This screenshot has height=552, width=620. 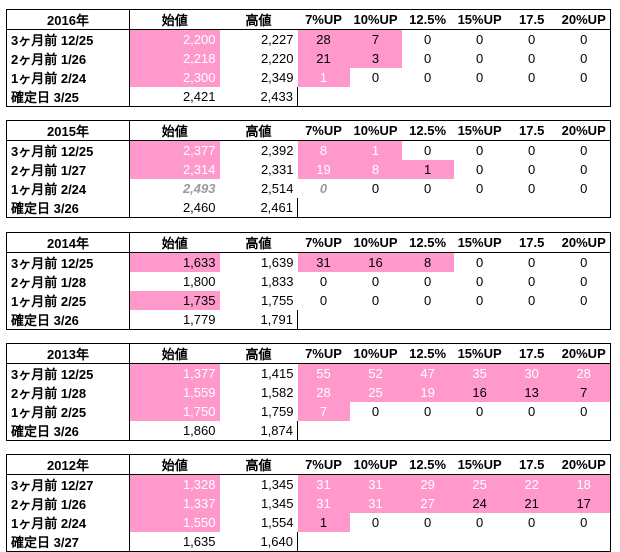 I want to click on p15-cell: 16, so click(x=479, y=392).